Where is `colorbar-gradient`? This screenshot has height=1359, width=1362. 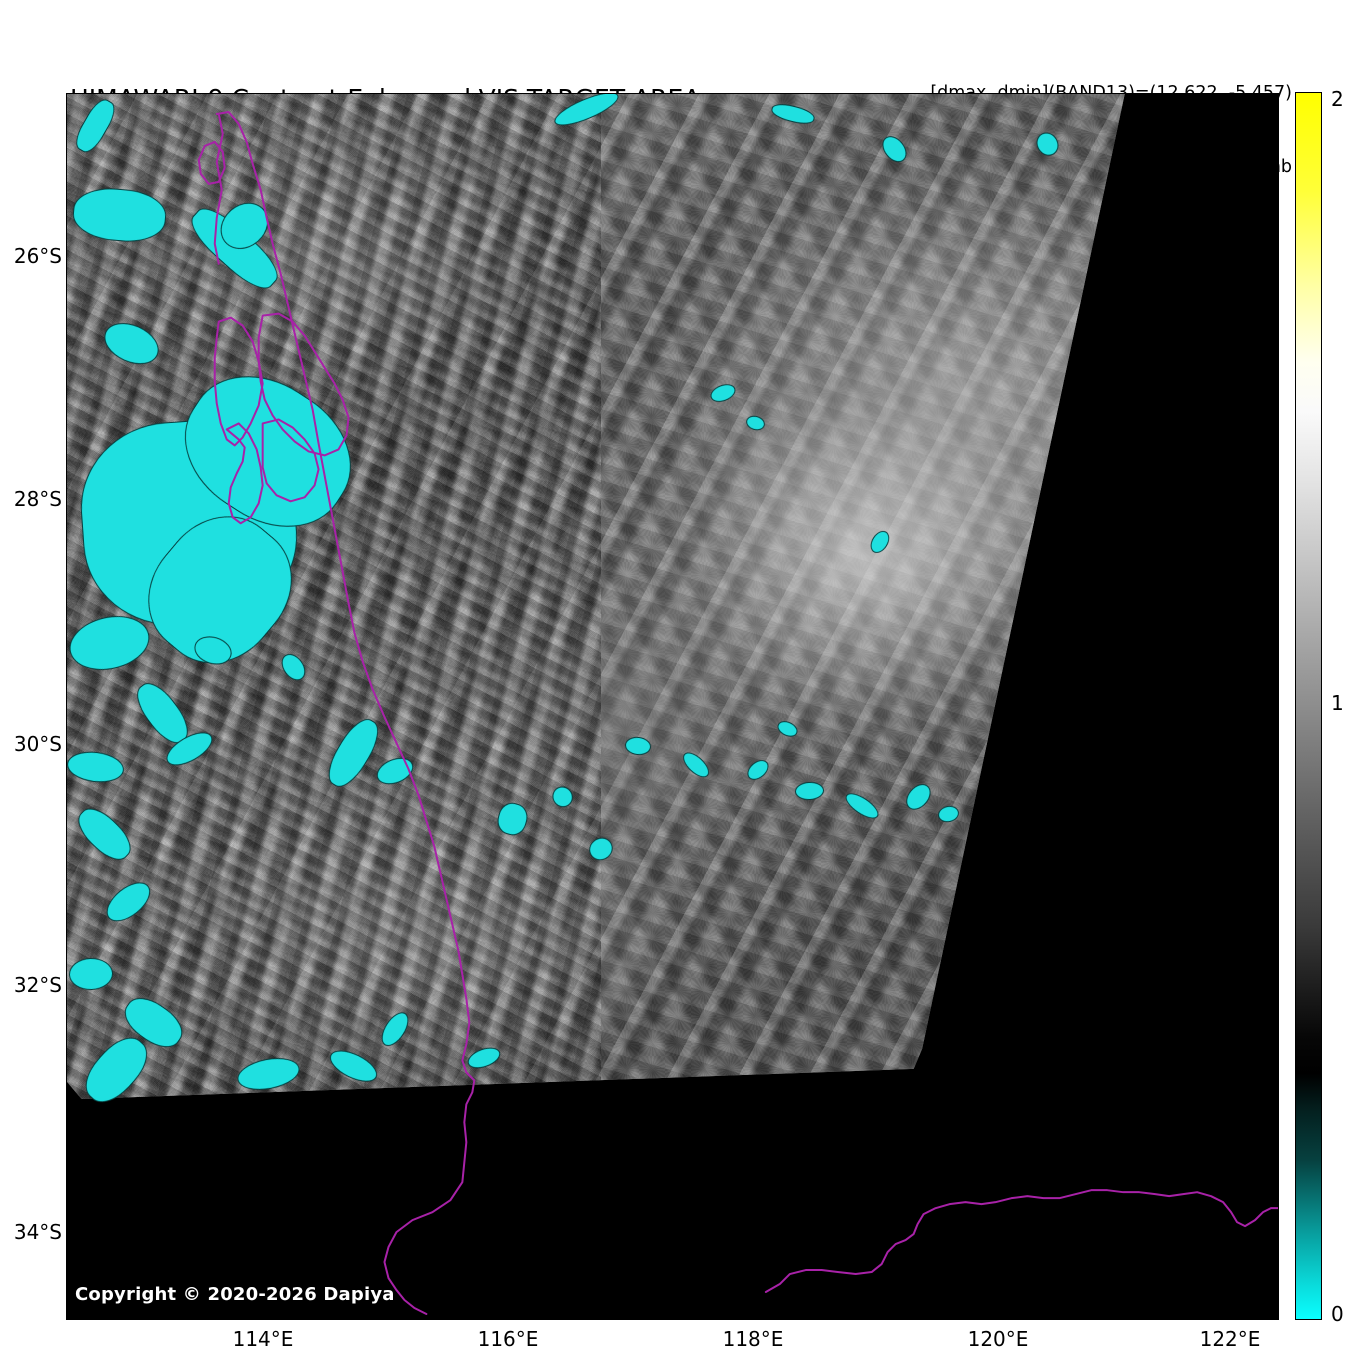 colorbar-gradient is located at coordinates (1308, 706).